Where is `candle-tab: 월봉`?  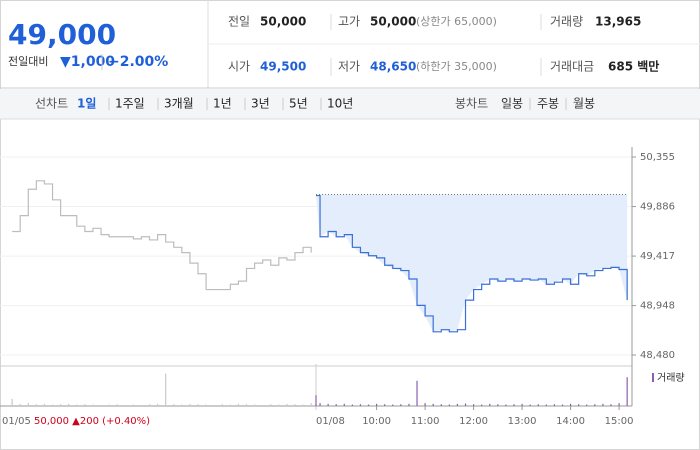 candle-tab: 월봉 is located at coordinates (584, 104).